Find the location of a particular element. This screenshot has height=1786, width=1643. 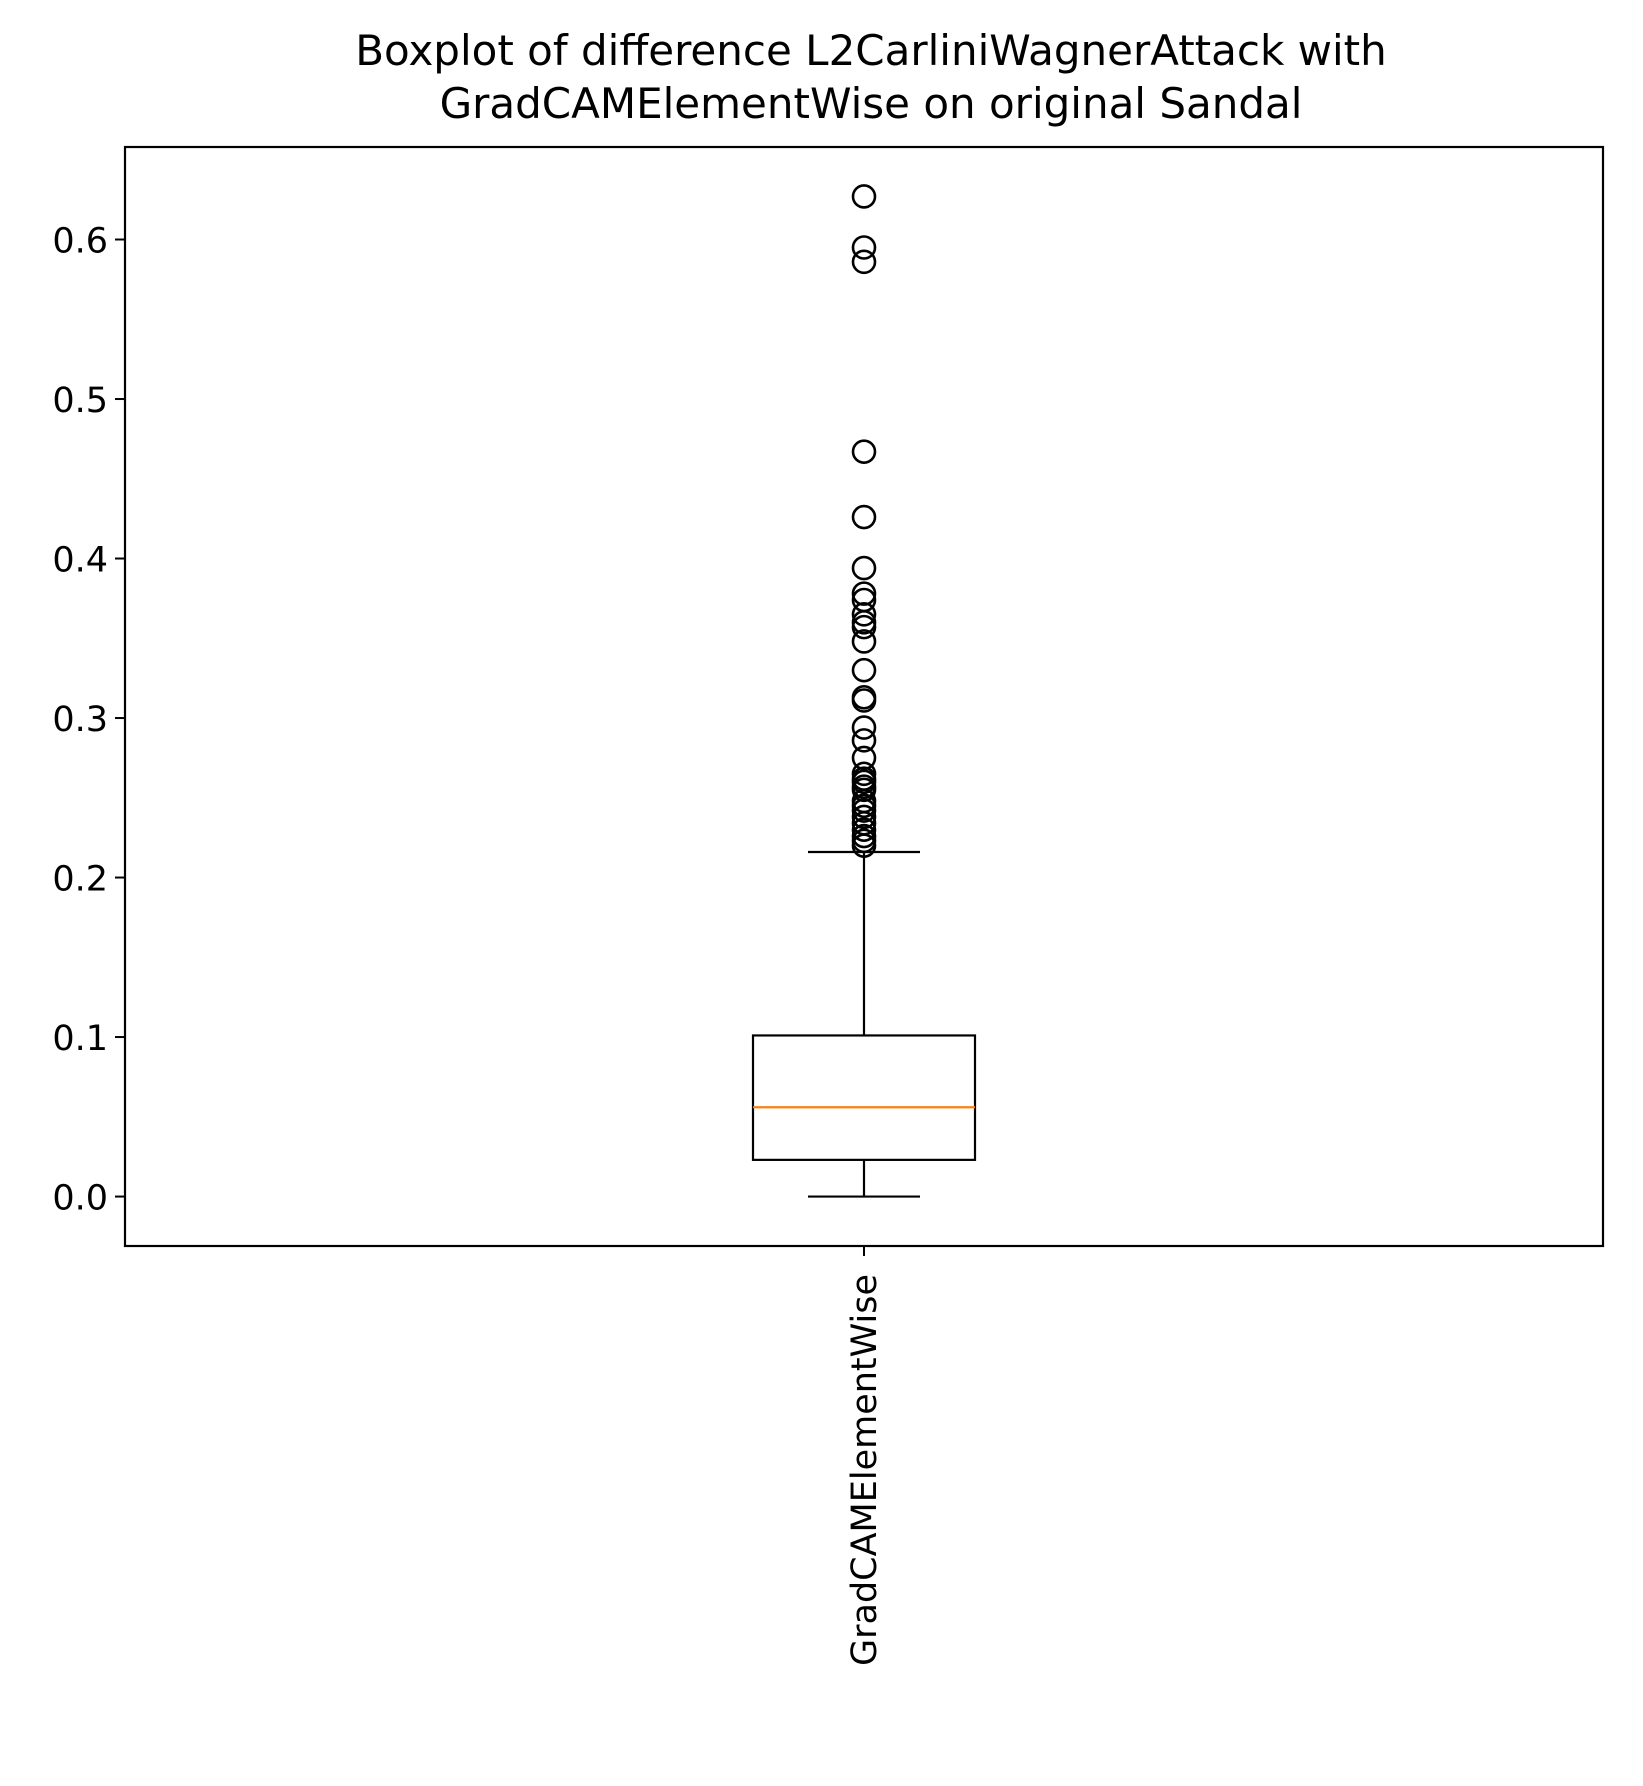

y-tick-label-0: 0.0 is located at coordinates (80, 1199).